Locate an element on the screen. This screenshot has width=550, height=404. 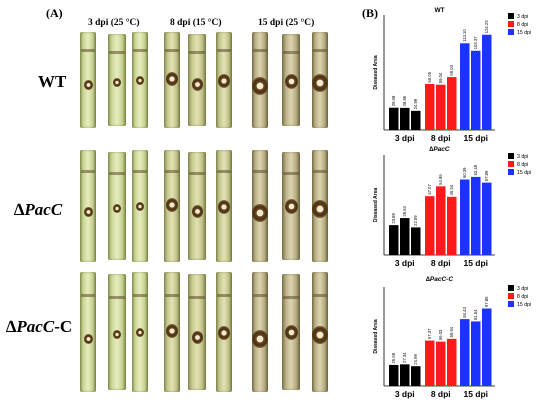
bar-value-label: 22.09 is located at coordinates (415, 220).